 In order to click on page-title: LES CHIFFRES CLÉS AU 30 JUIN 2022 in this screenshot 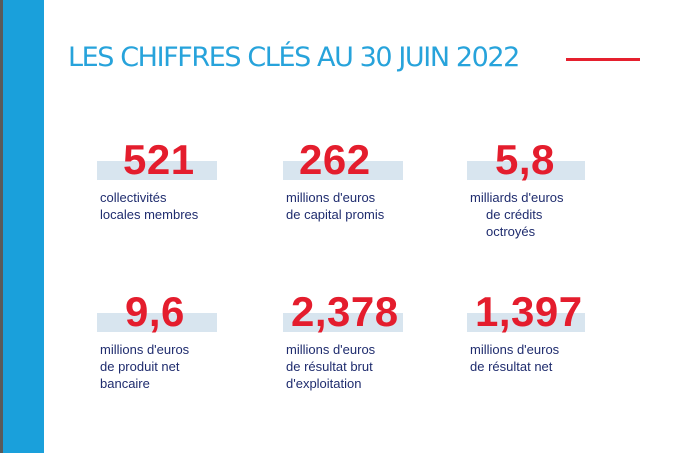, I will do `click(294, 57)`.